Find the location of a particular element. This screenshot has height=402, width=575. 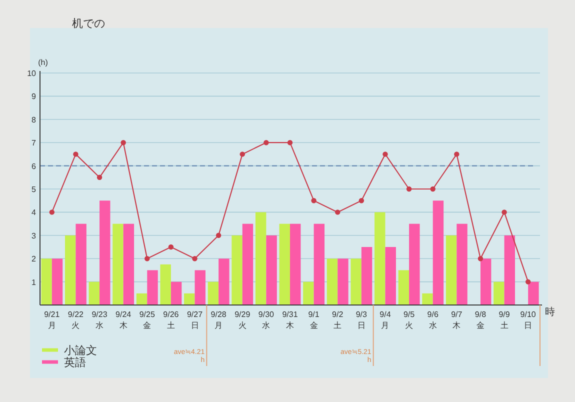

x-tick-label: 9/6 水 is located at coordinates (432, 320).